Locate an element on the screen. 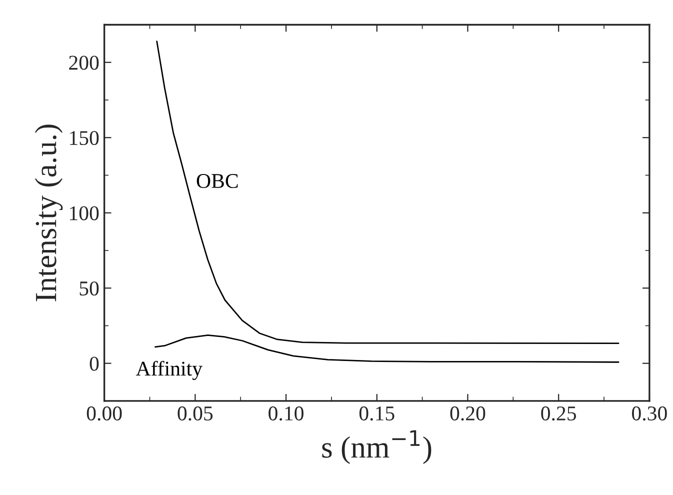  x-tick-label: 0.20 is located at coordinates (468, 413).